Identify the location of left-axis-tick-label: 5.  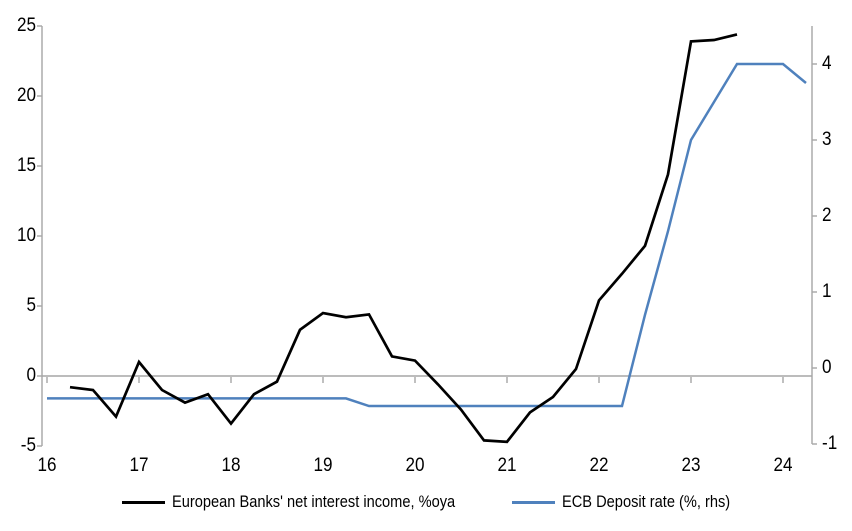
(31, 305).